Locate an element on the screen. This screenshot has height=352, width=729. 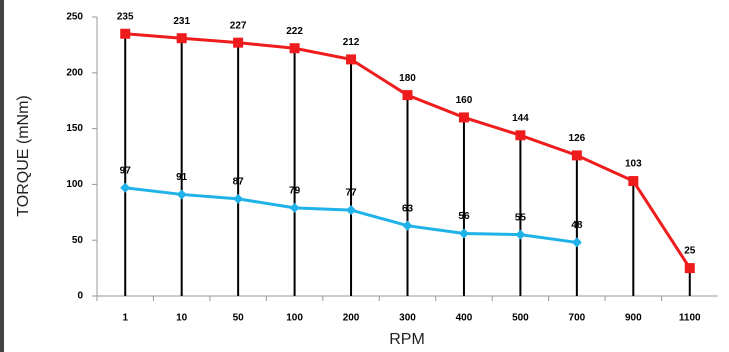
data-label: 235 is located at coordinates (125, 16).